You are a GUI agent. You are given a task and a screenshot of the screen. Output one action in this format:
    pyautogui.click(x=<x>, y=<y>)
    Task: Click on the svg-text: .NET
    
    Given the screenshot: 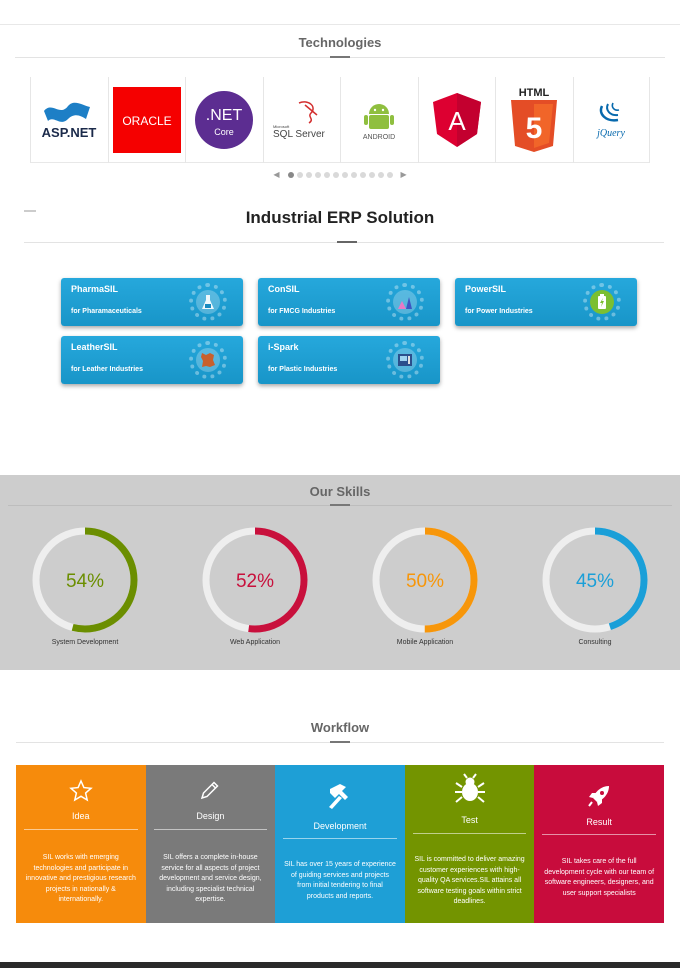 What is the action you would take?
    pyautogui.click(x=224, y=115)
    